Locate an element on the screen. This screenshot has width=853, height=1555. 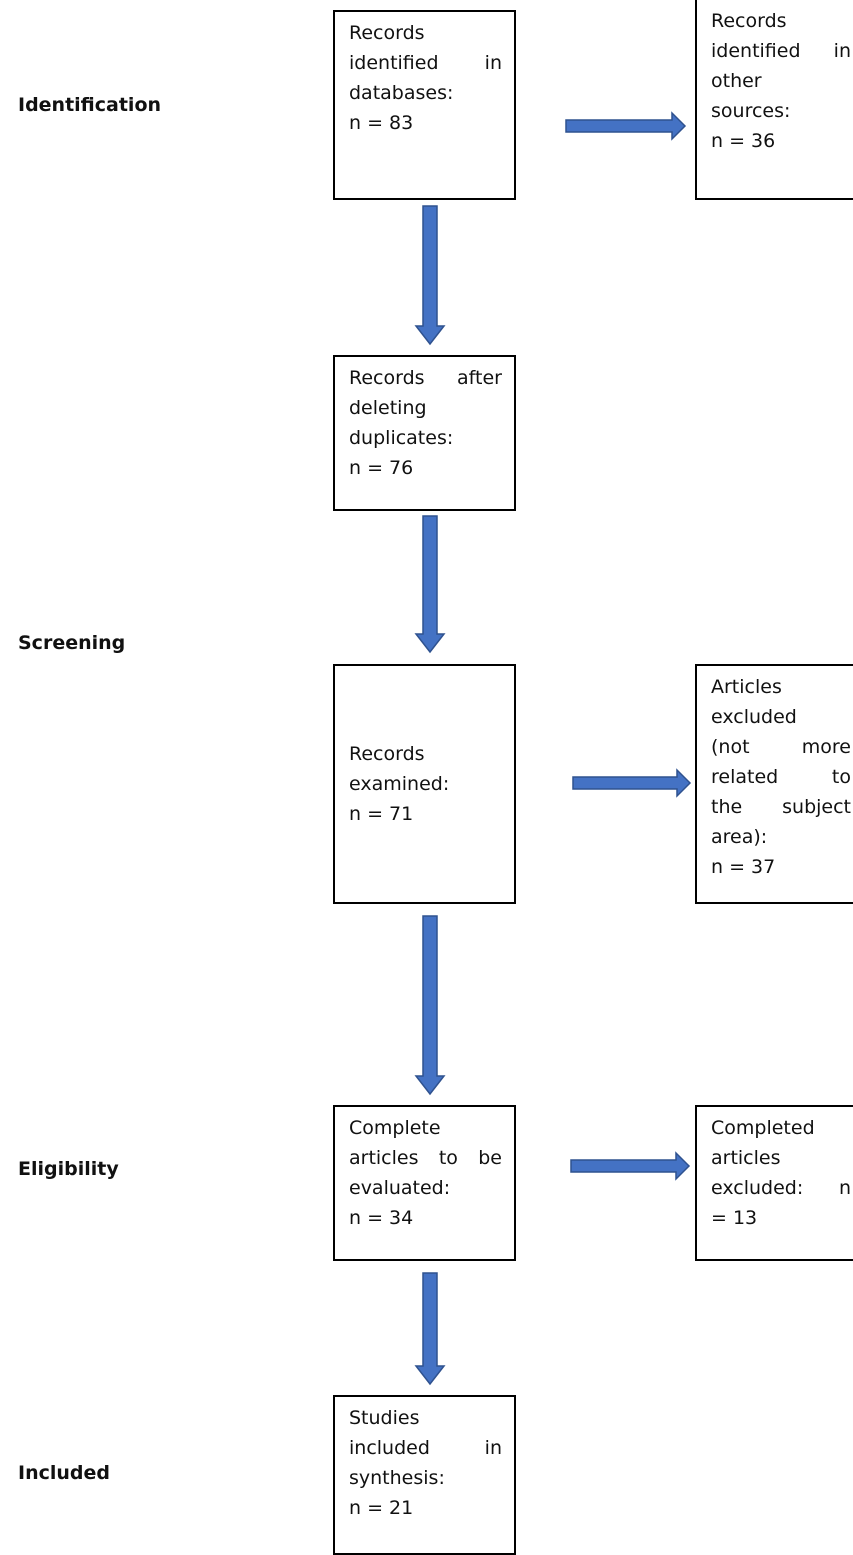
box-line: Complete is located at coordinates (395, 1128).